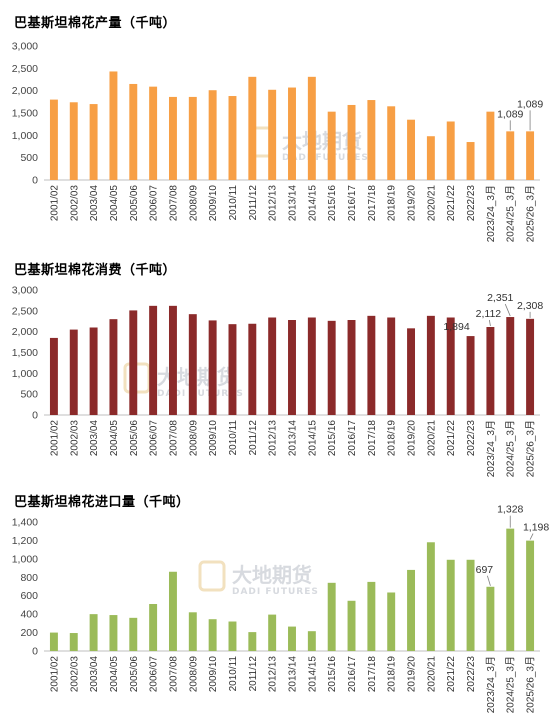 This screenshot has width=550, height=716. What do you see at coordinates (53, 641) in the screenshot?
I see `bar-2001/02` at bounding box center [53, 641].